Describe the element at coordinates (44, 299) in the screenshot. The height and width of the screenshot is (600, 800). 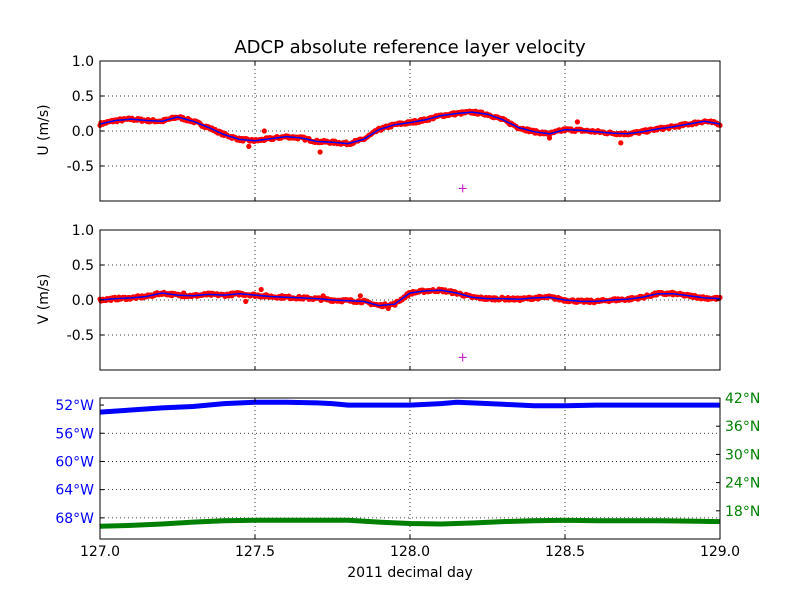
I see `v-axis-label: V (m/s)` at that location.